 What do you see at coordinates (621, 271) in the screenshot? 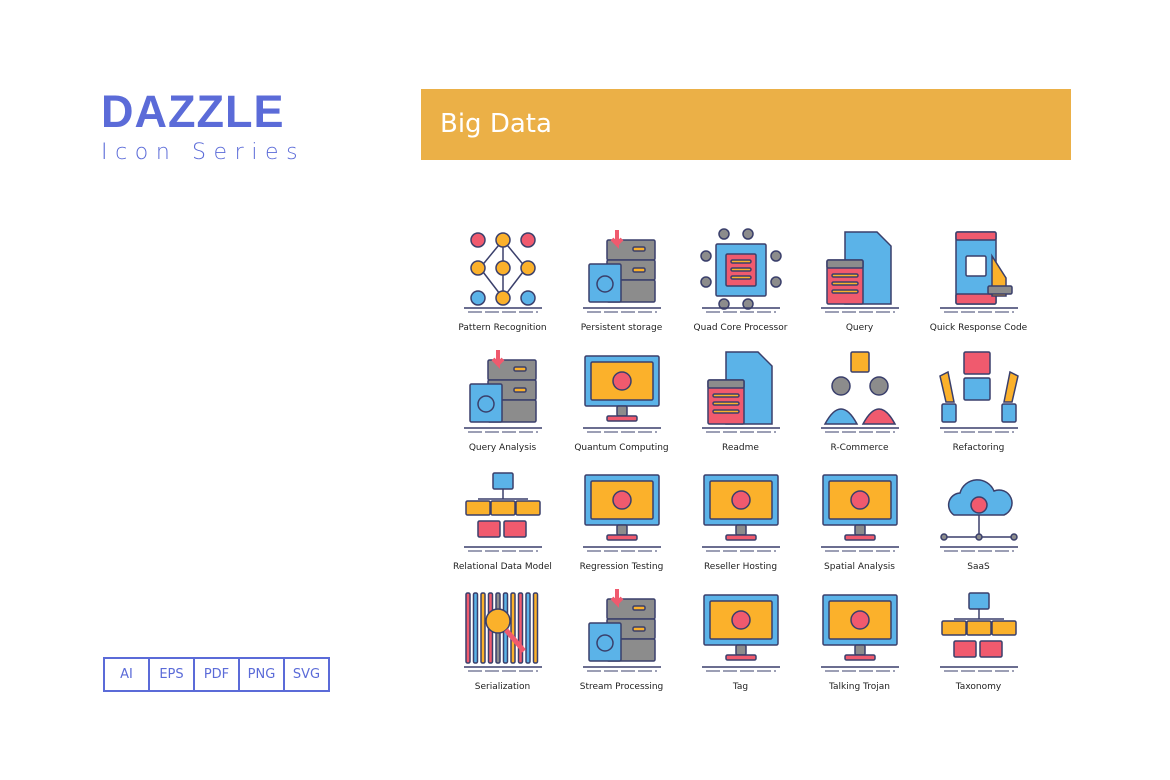
I see `storage-server-icon` at bounding box center [621, 271].